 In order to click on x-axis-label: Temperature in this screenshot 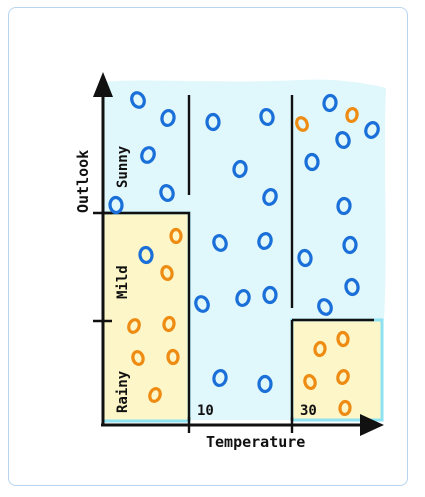, I will do `click(255, 442)`.